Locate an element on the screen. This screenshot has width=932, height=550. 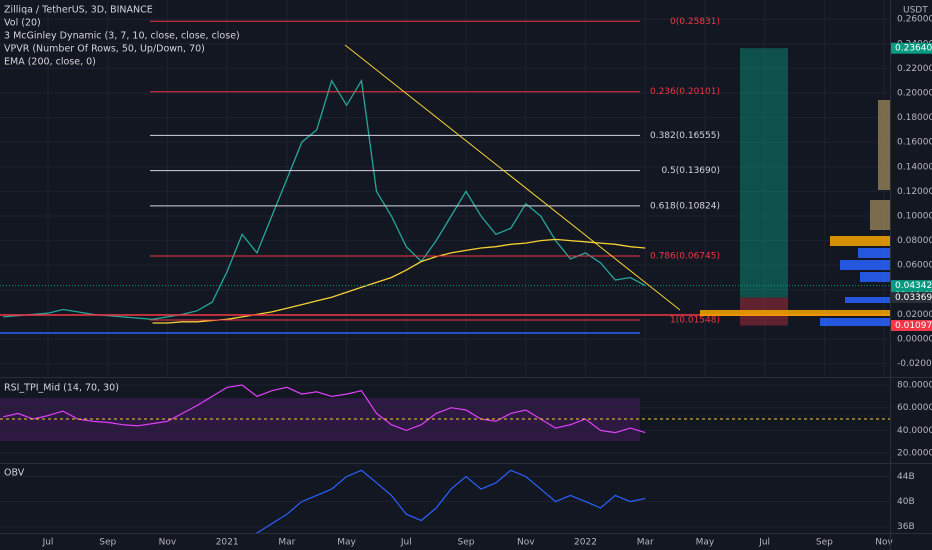
fib-label: 1(0.01548) is located at coordinates (695, 320).